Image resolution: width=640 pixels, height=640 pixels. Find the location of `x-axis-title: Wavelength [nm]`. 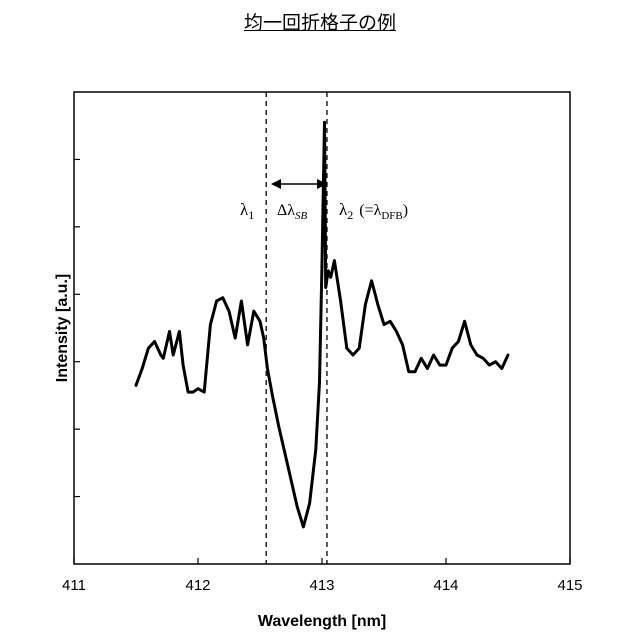

x-axis-title: Wavelength [nm] is located at coordinates (322, 621).